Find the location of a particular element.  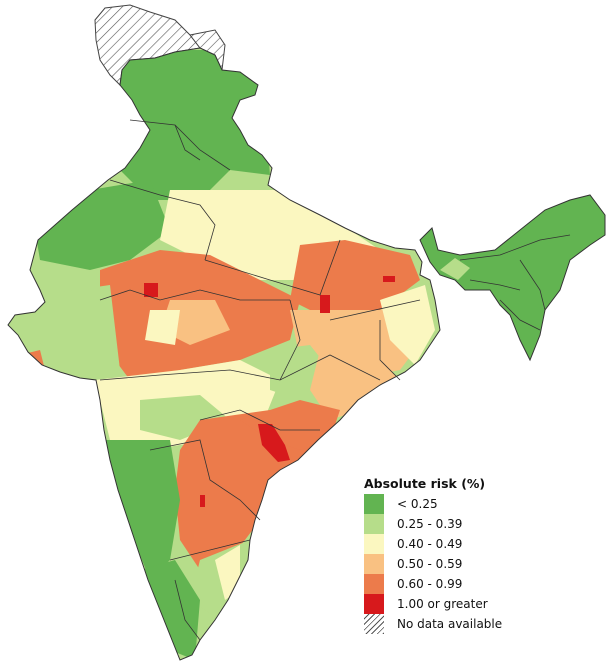

legend-item-050-059: 0.50 - 0.59 is located at coordinates (444, 564).